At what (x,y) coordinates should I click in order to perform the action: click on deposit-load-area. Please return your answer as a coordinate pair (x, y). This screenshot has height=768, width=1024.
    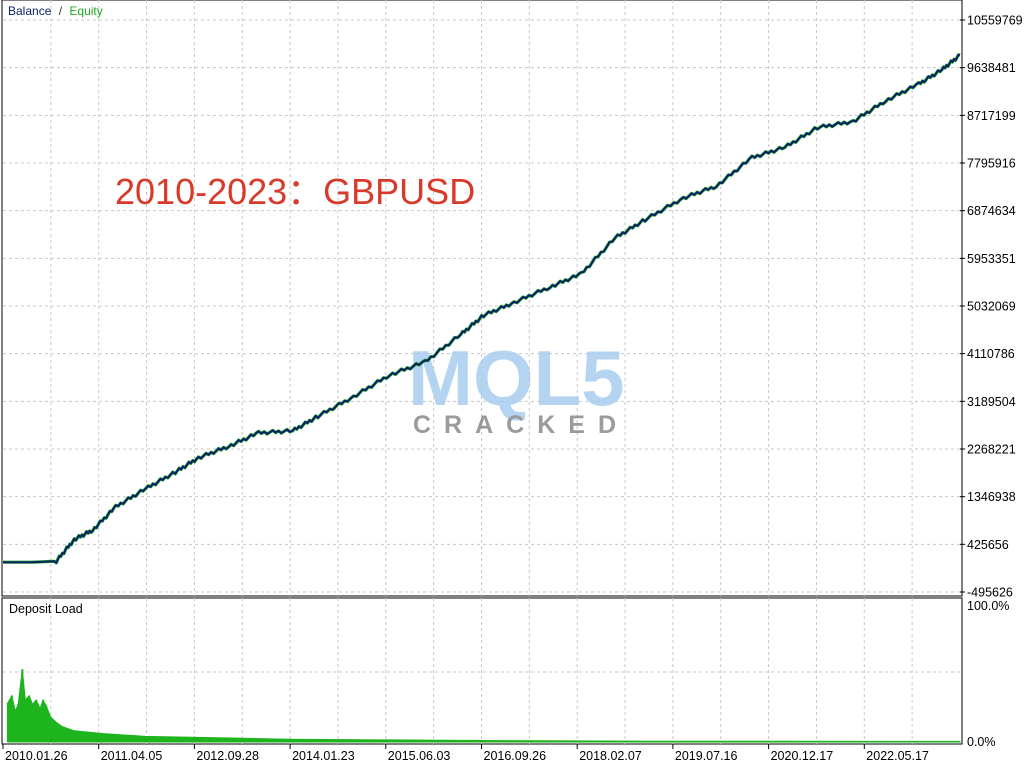
    Looking at the image, I should click on (484, 706).